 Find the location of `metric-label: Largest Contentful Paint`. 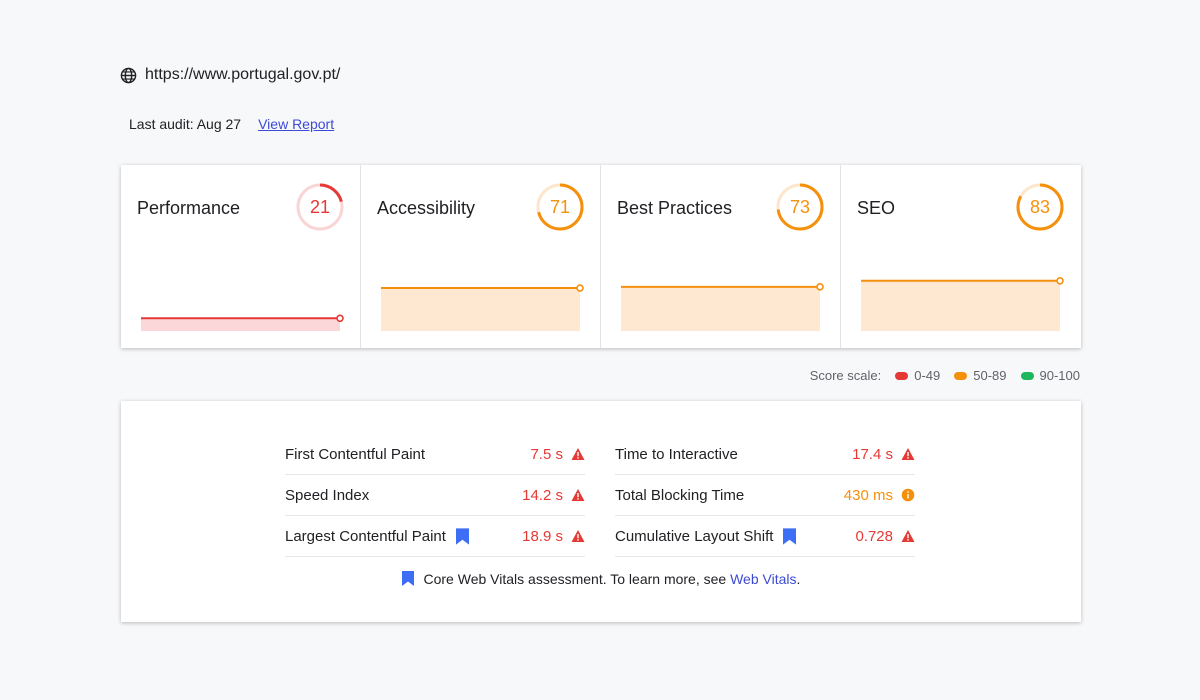

metric-label: Largest Contentful Paint is located at coordinates (365, 536).